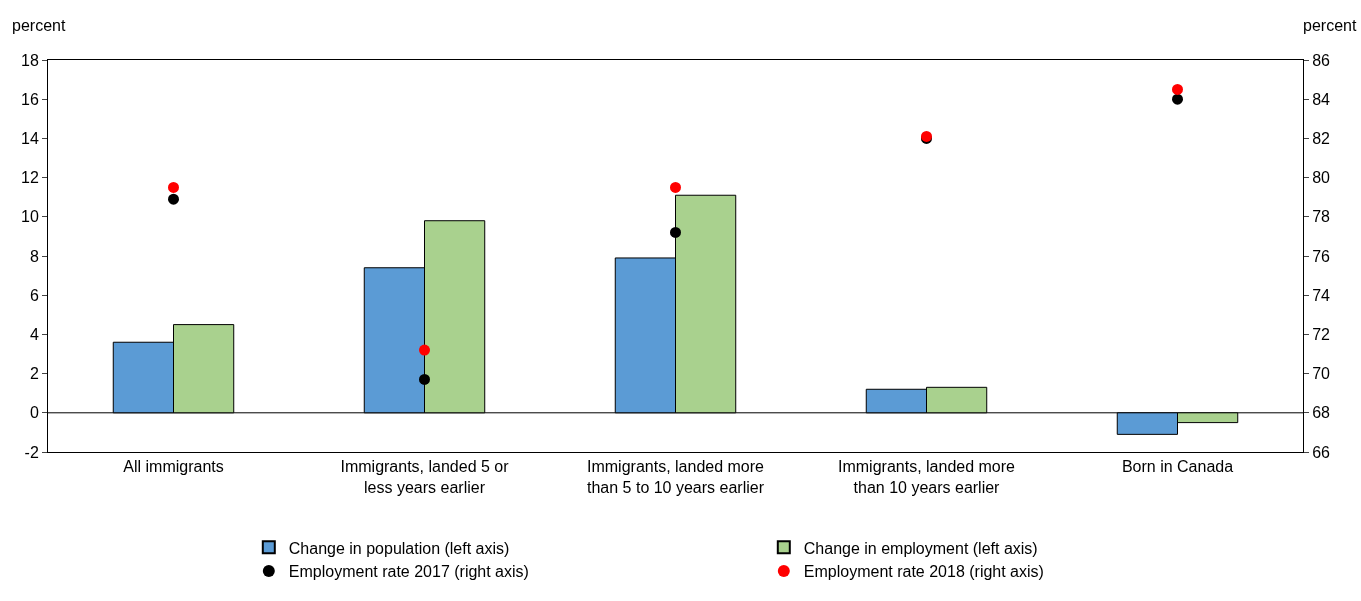 The height and width of the screenshot is (601, 1361). Describe the element at coordinates (34, 334) in the screenshot. I see `y-tick-label: 4` at that location.